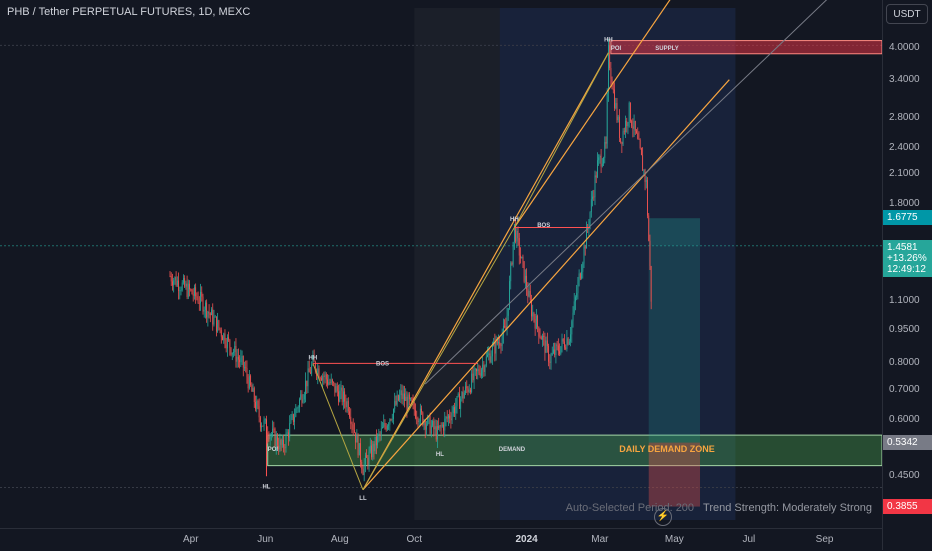  Describe the element at coordinates (663, 517) in the screenshot. I see `lightning-icon: ⚡` at that location.